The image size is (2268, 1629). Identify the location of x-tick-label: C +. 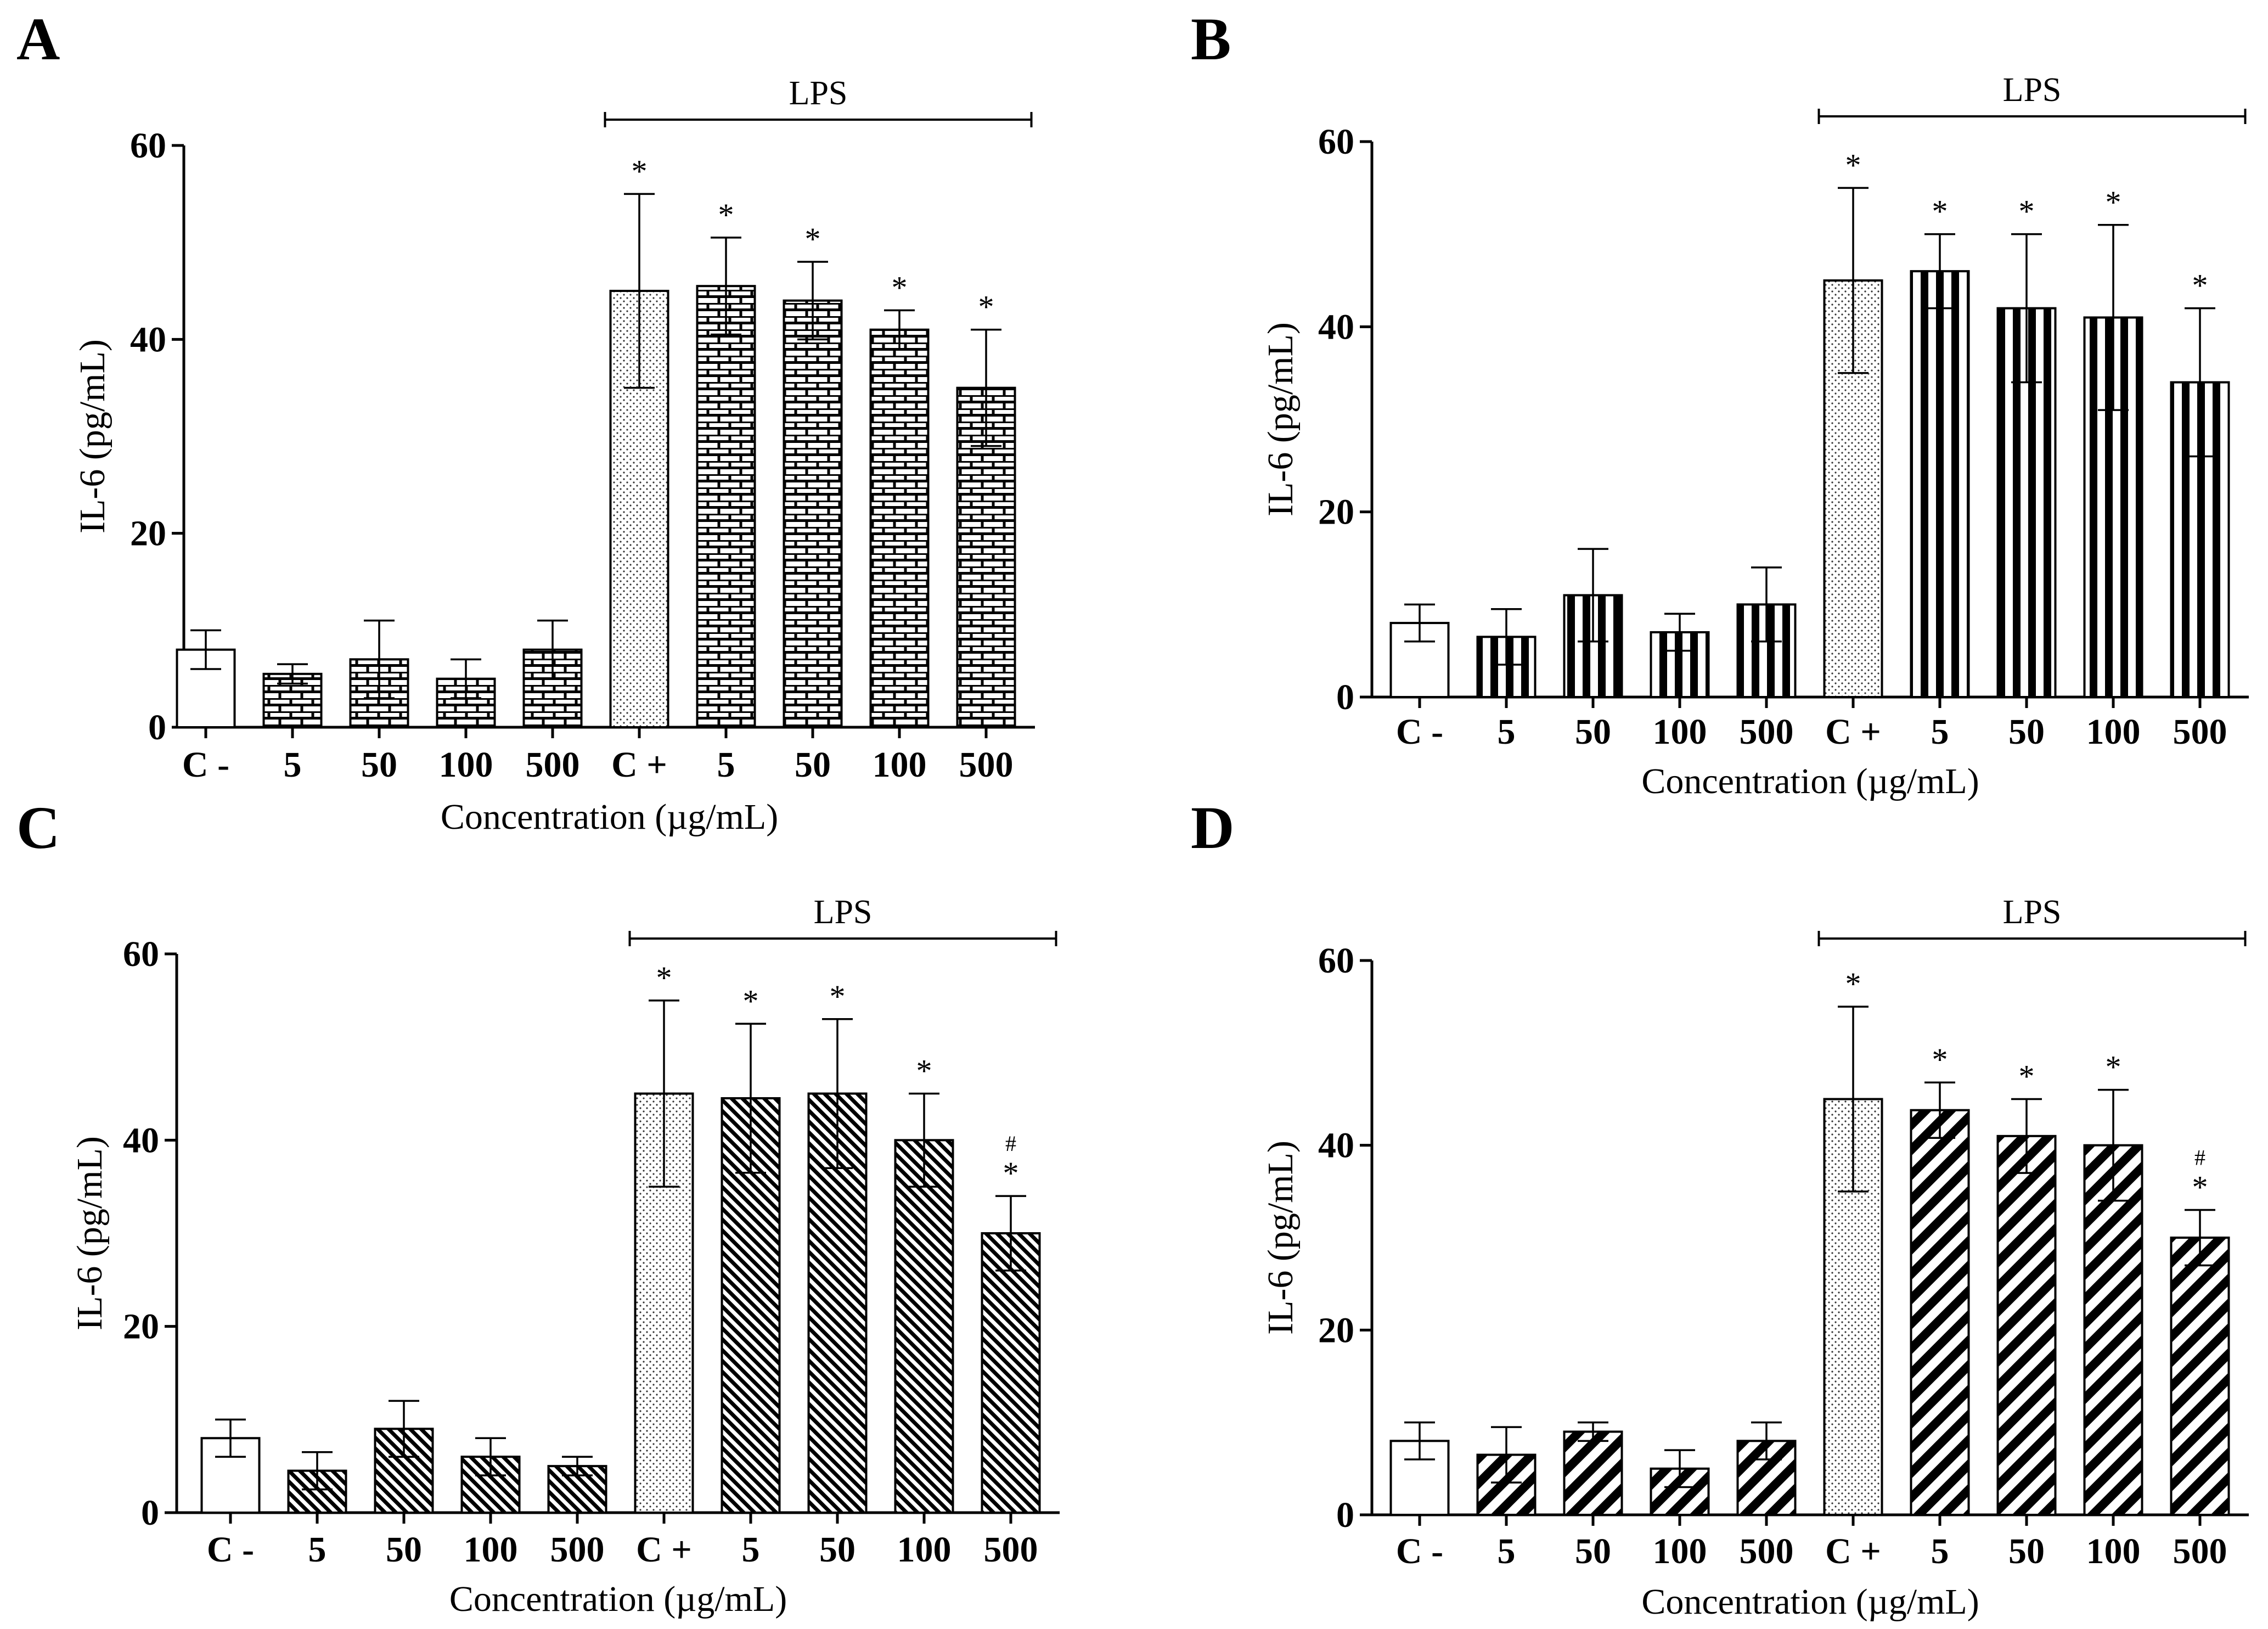
(1853, 732).